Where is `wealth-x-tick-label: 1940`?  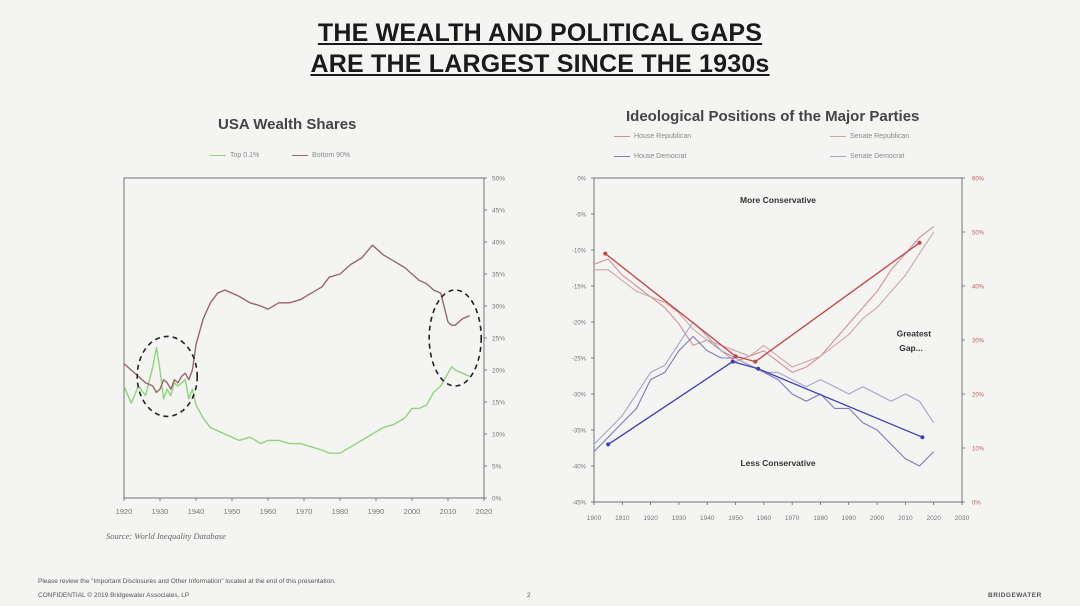
wealth-x-tick-label: 1940 is located at coordinates (196, 511).